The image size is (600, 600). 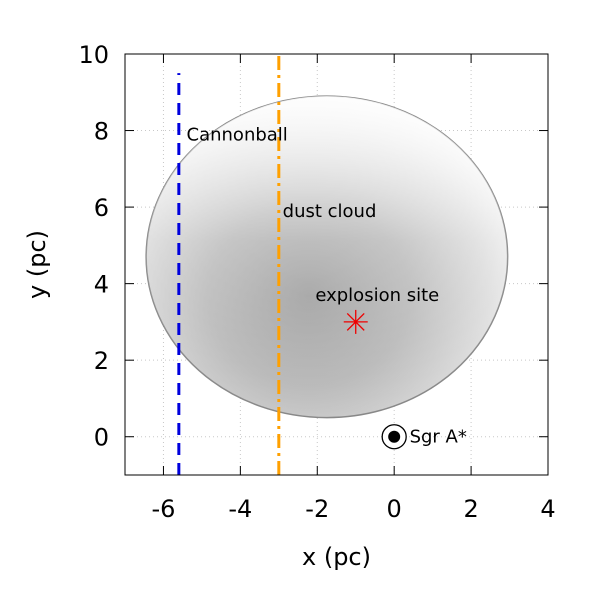 I want to click on x-tick-label: 0, so click(x=394, y=509).